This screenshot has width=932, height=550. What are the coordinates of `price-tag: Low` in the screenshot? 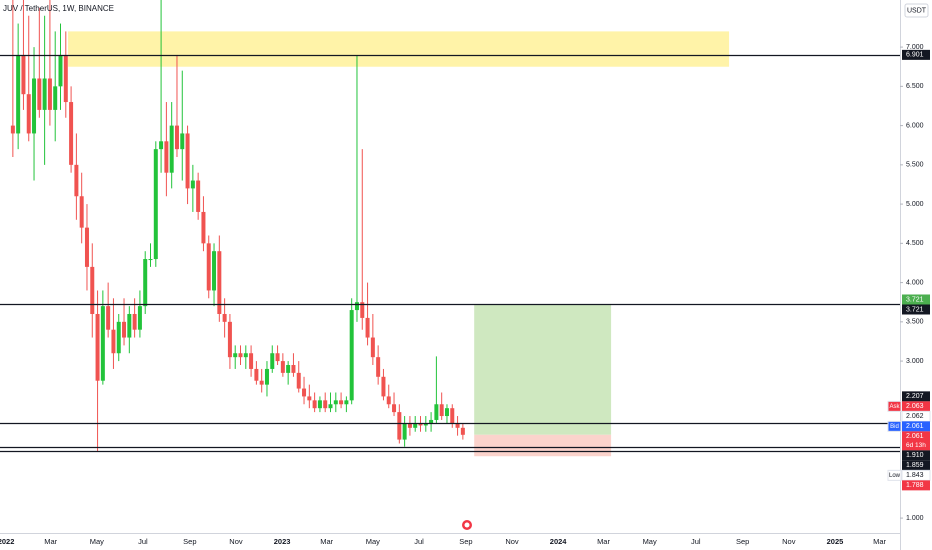 It's located at (895, 476).